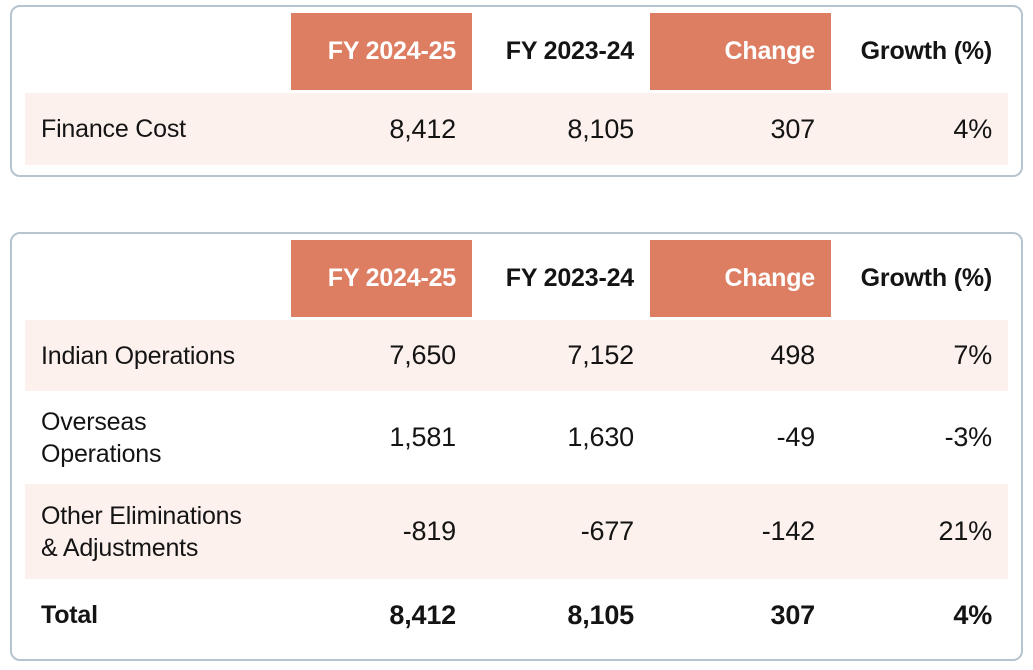 This screenshot has width=1033, height=670. I want to click on table-row-finance-cost: Finance Cost 8,412 8,105 307 4%, so click(516, 129).